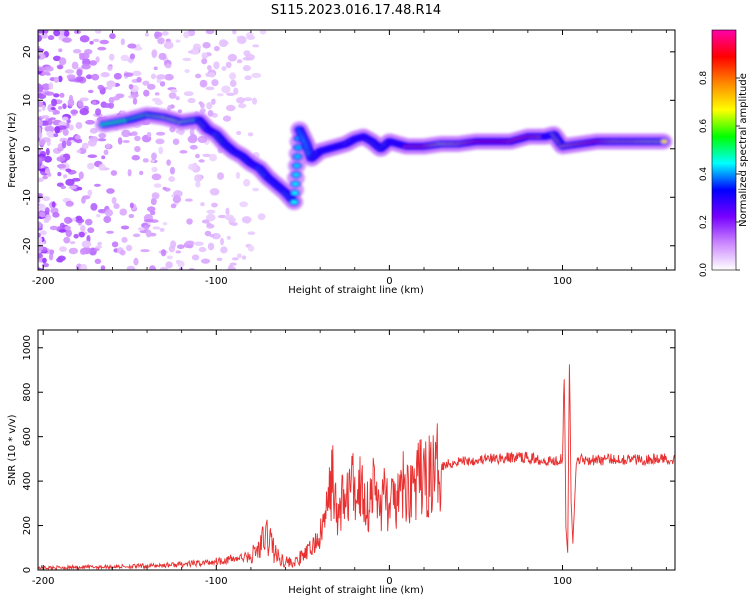 The width and height of the screenshot is (750, 604). What do you see at coordinates (719, 174) in the screenshot?
I see `colorbar-ticks: 0.0 0.2 0.4 0.6 0.8` at bounding box center [719, 174].